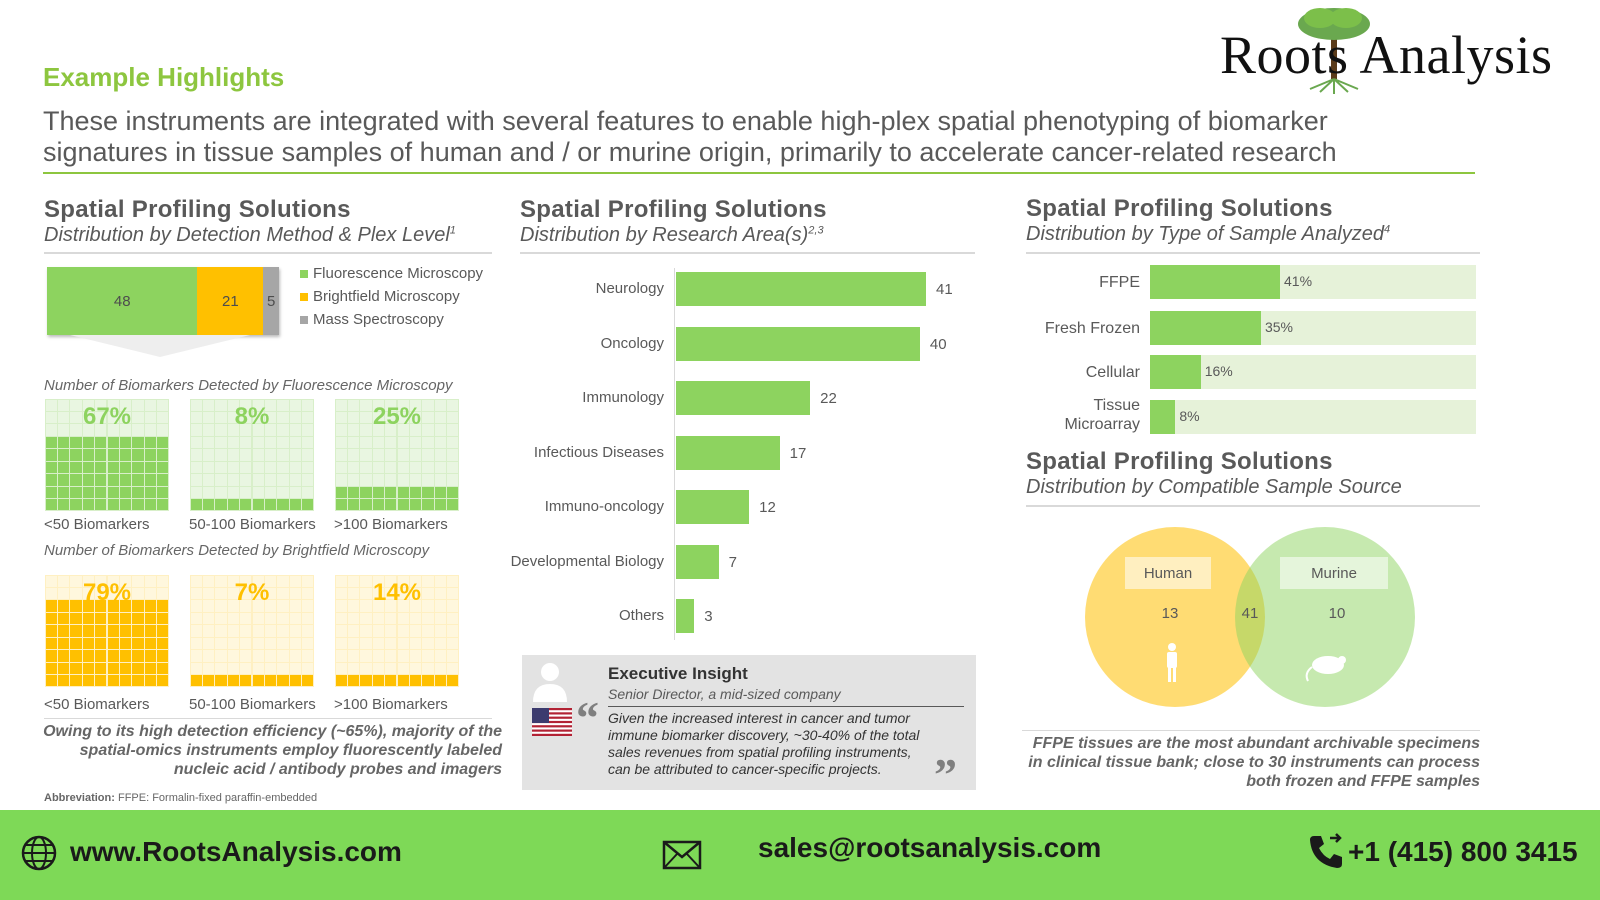 Image resolution: width=1600 pixels, height=900 pixels. I want to click on sample-type-value-label: 8%, so click(1189, 416).